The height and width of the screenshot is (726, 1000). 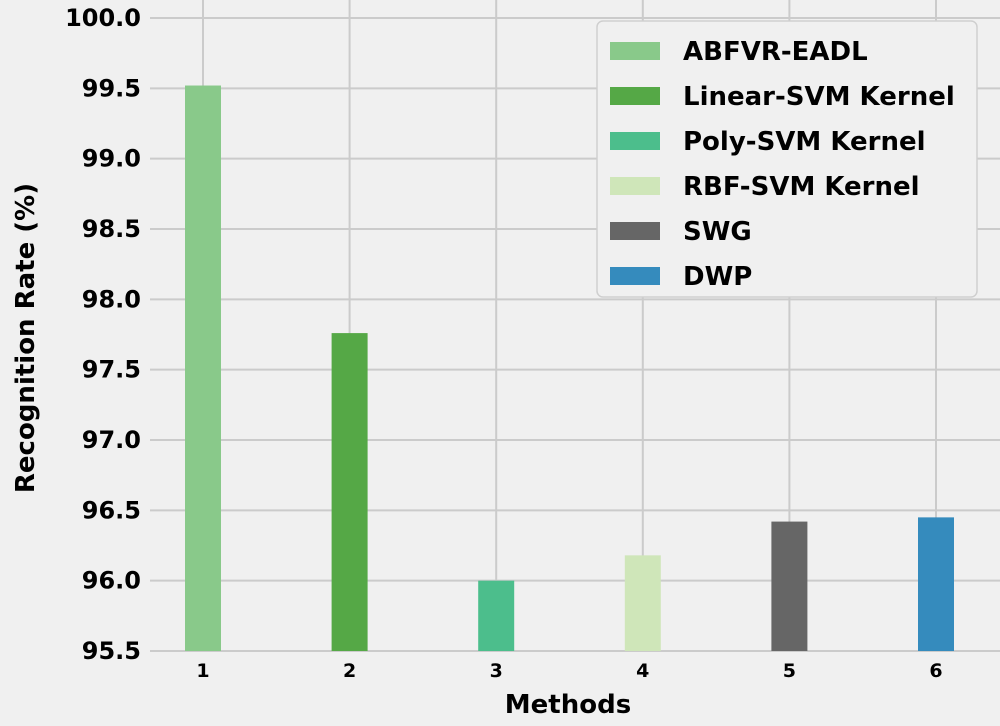 I want to click on x-tick-label: 1, so click(x=202, y=671).